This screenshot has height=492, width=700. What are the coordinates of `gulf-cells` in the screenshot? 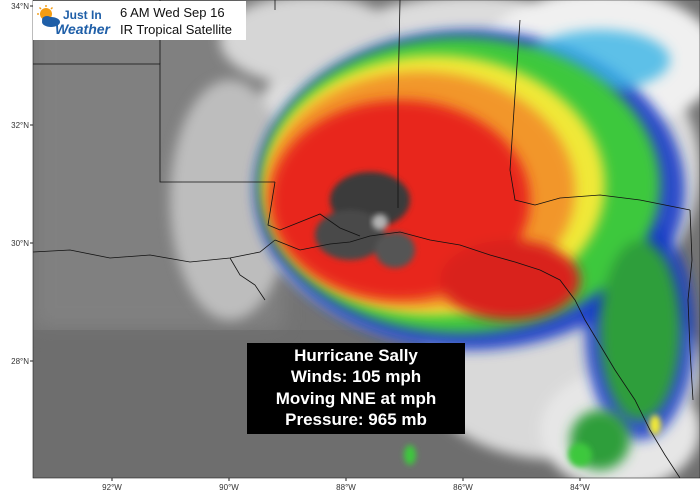 It's located at (532, 441).